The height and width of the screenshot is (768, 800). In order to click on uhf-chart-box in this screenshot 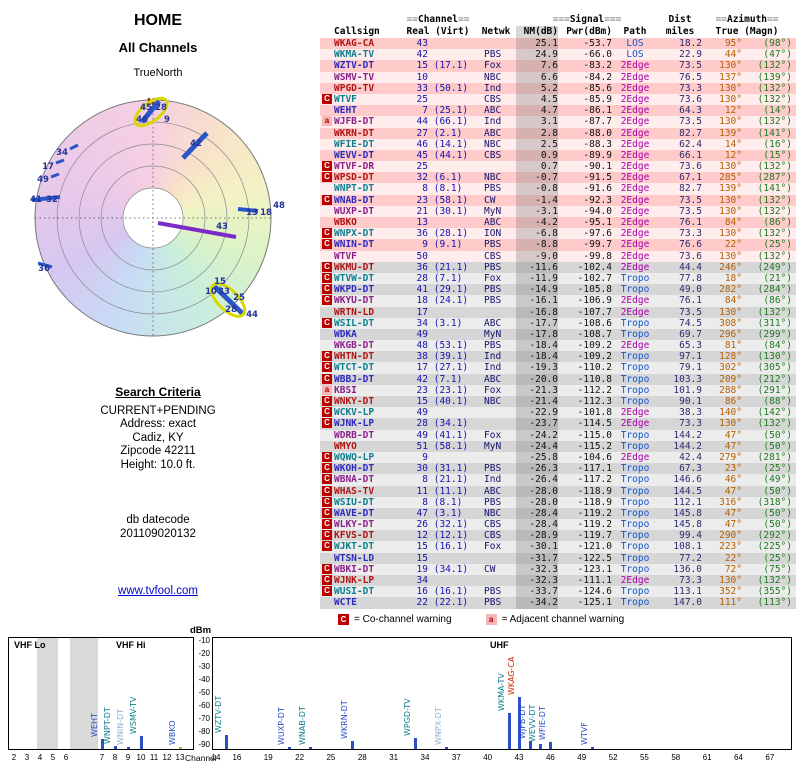, I will do `click(502, 693)`.